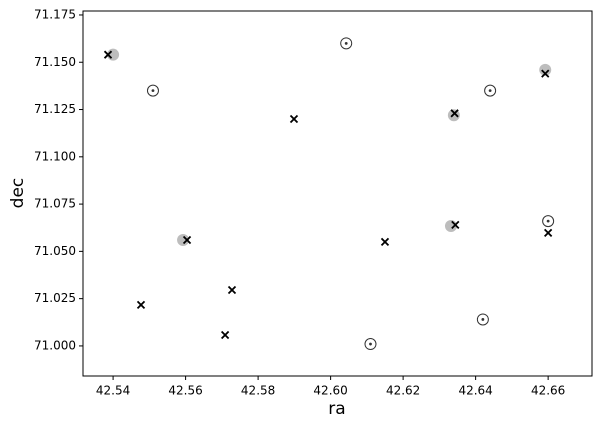 The image size is (603, 428). I want to click on y-tick-label: 71.000, so click(55, 345).